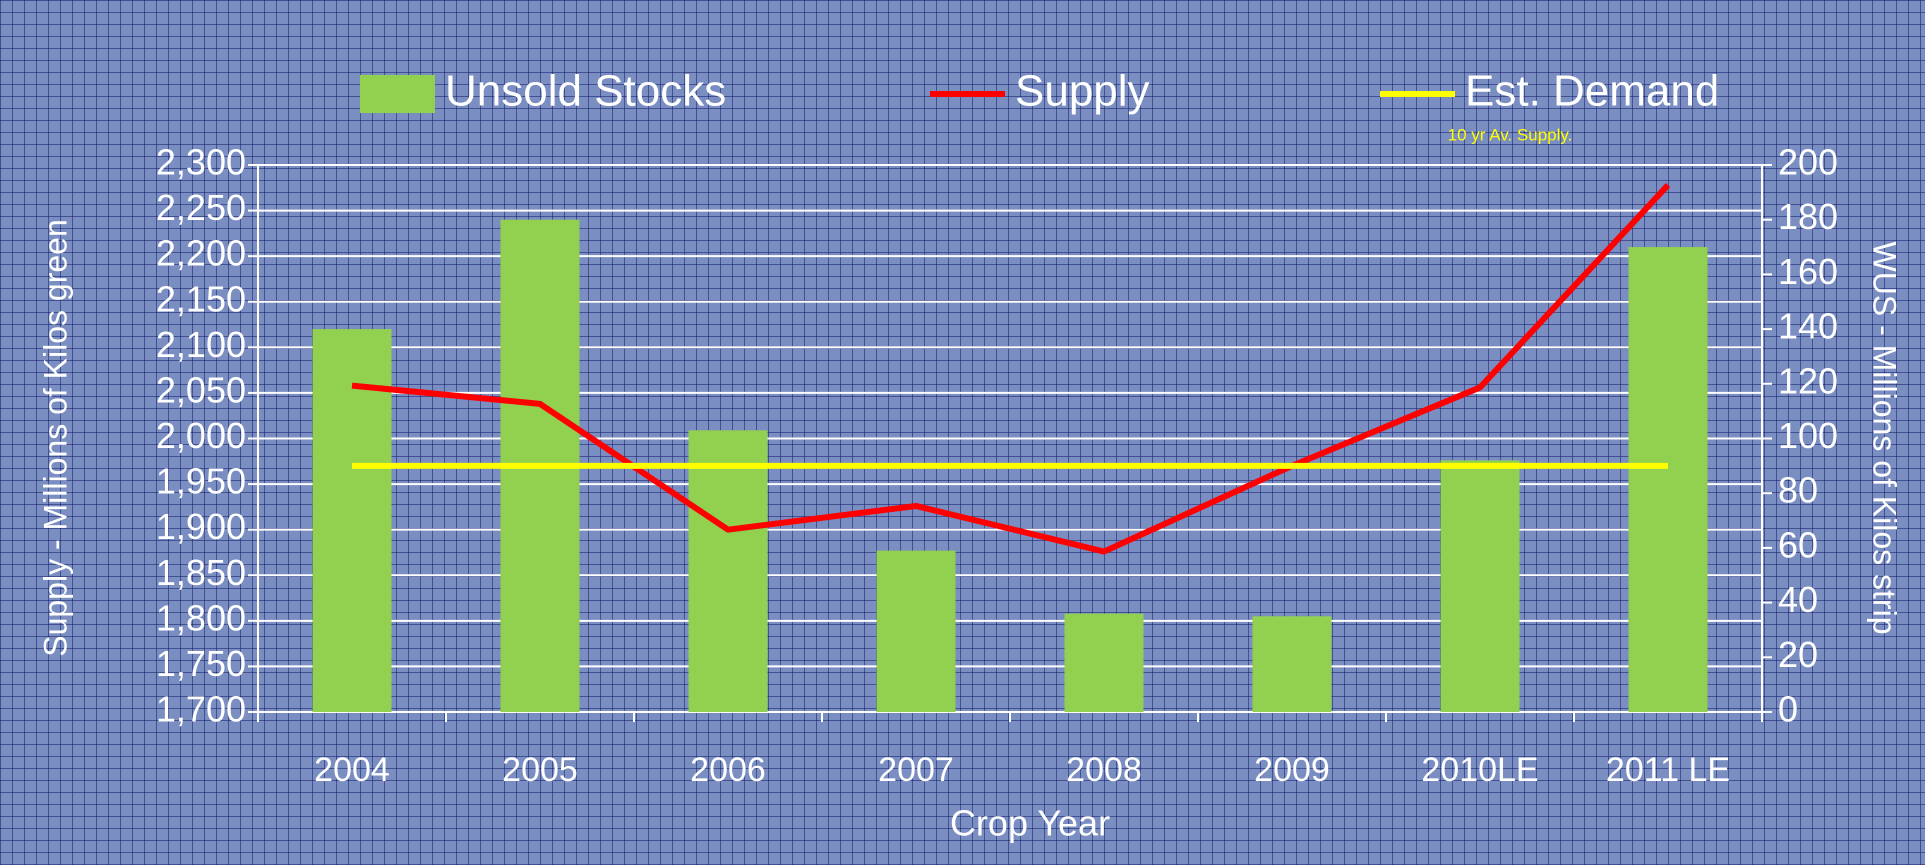  Describe the element at coordinates (540, 770) in the screenshot. I see `x-tick-label: 2005` at that location.